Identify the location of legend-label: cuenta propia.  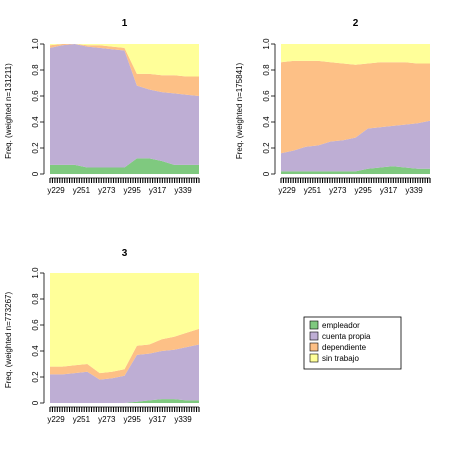
(346, 336).